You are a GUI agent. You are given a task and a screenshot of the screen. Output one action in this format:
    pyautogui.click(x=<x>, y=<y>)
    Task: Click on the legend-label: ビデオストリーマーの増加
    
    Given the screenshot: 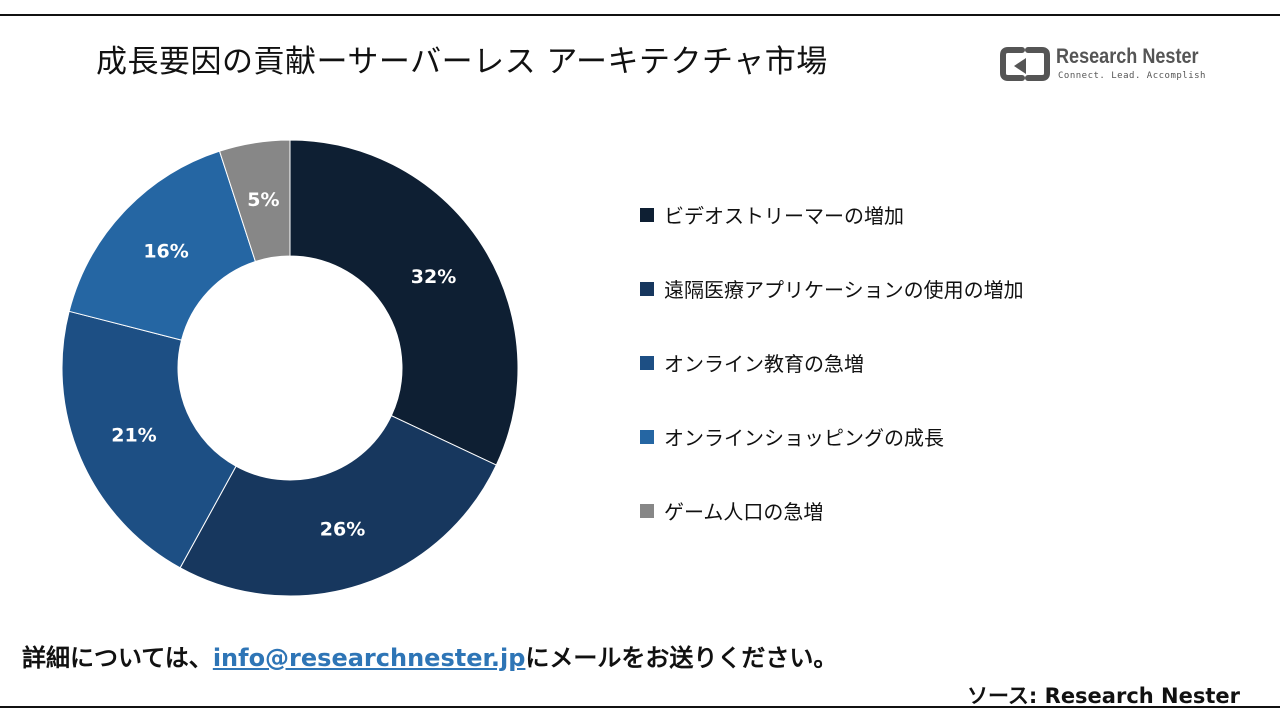 What is the action you would take?
    pyautogui.click(x=784, y=216)
    